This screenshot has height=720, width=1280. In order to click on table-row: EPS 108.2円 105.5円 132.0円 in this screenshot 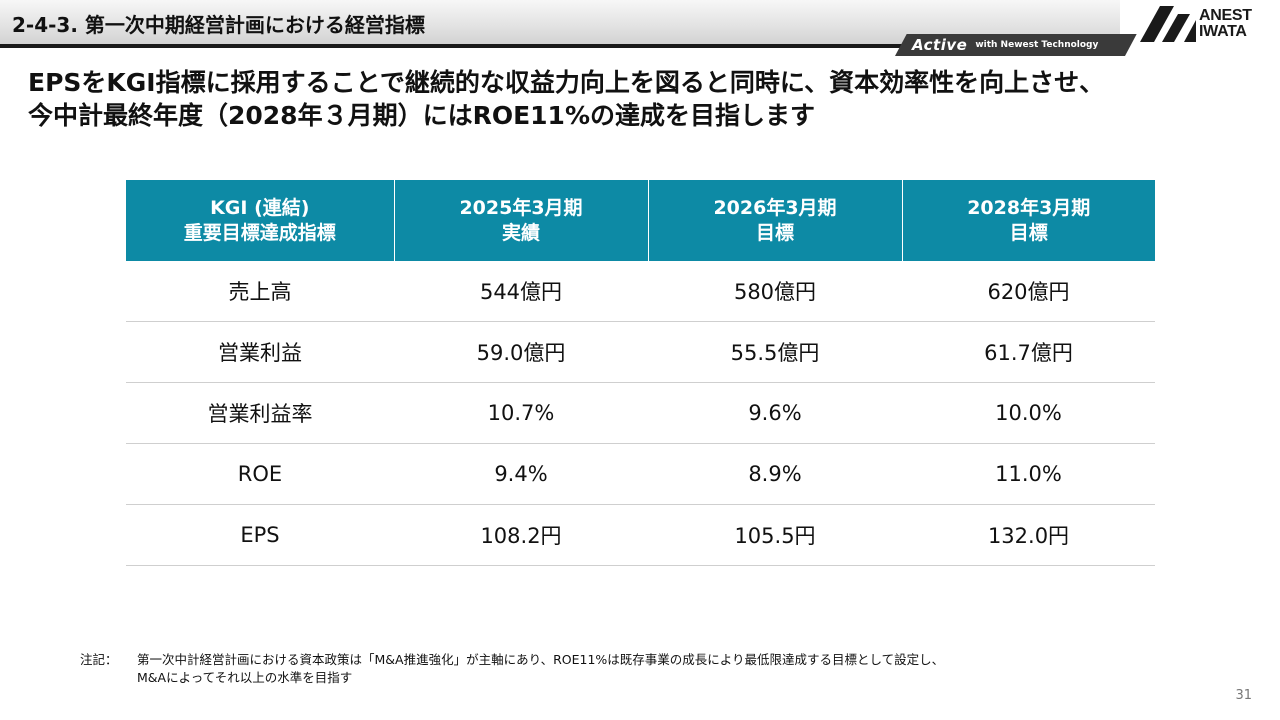, I will do `click(640, 535)`.